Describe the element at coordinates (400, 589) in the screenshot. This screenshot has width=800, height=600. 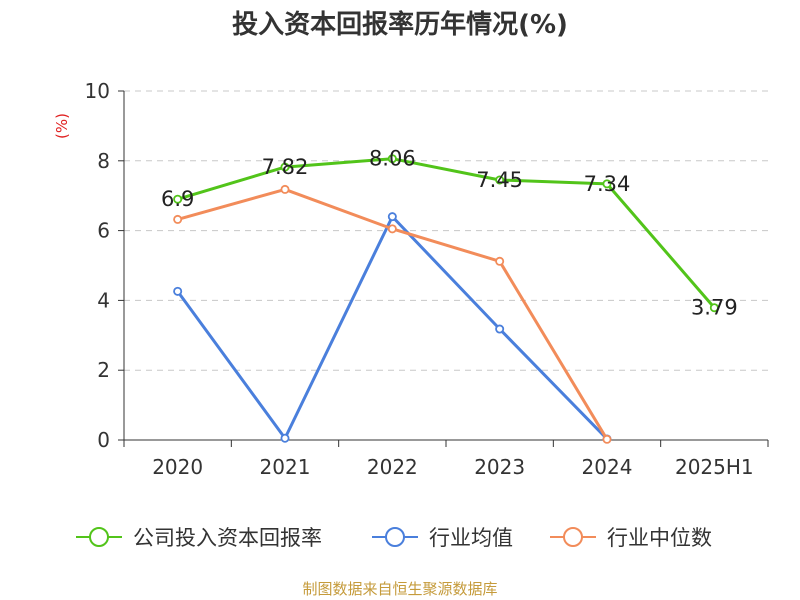
I see `data-source-note: 制图数据来自恒生聚源数据库` at that location.